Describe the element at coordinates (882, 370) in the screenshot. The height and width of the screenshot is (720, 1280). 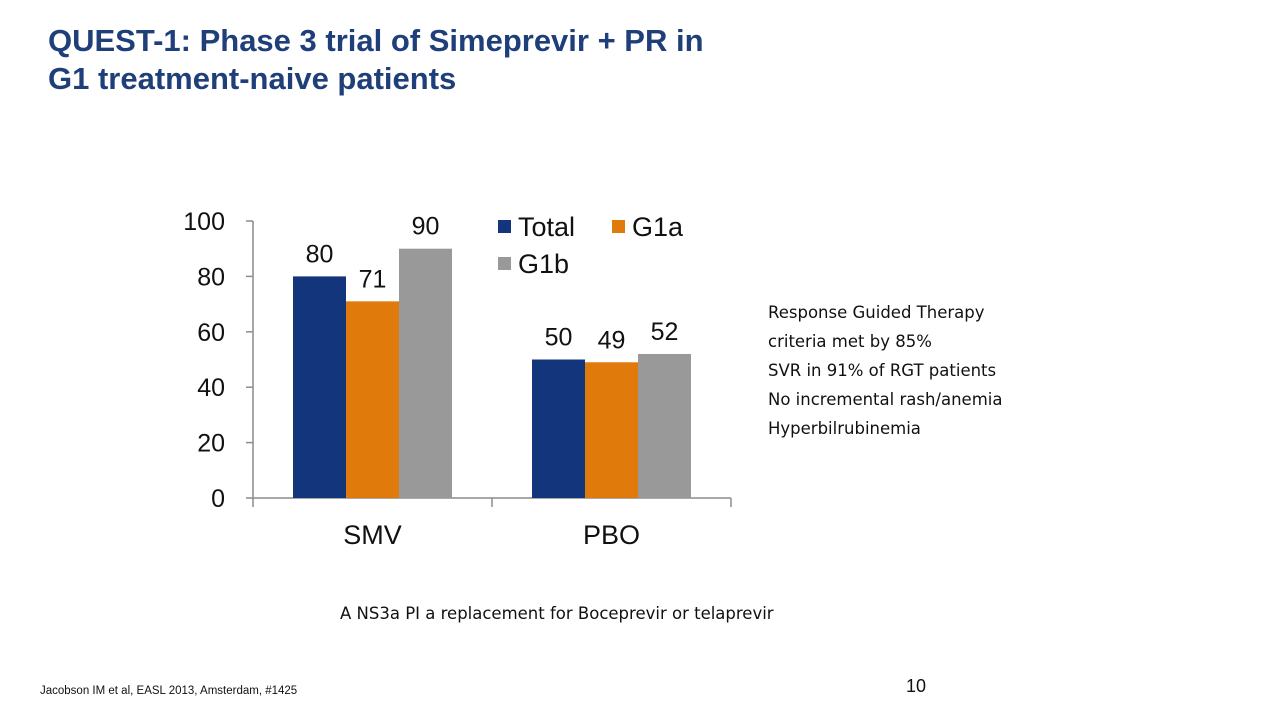
I see `note-line: SVR in 91% of RGT patients` at that location.